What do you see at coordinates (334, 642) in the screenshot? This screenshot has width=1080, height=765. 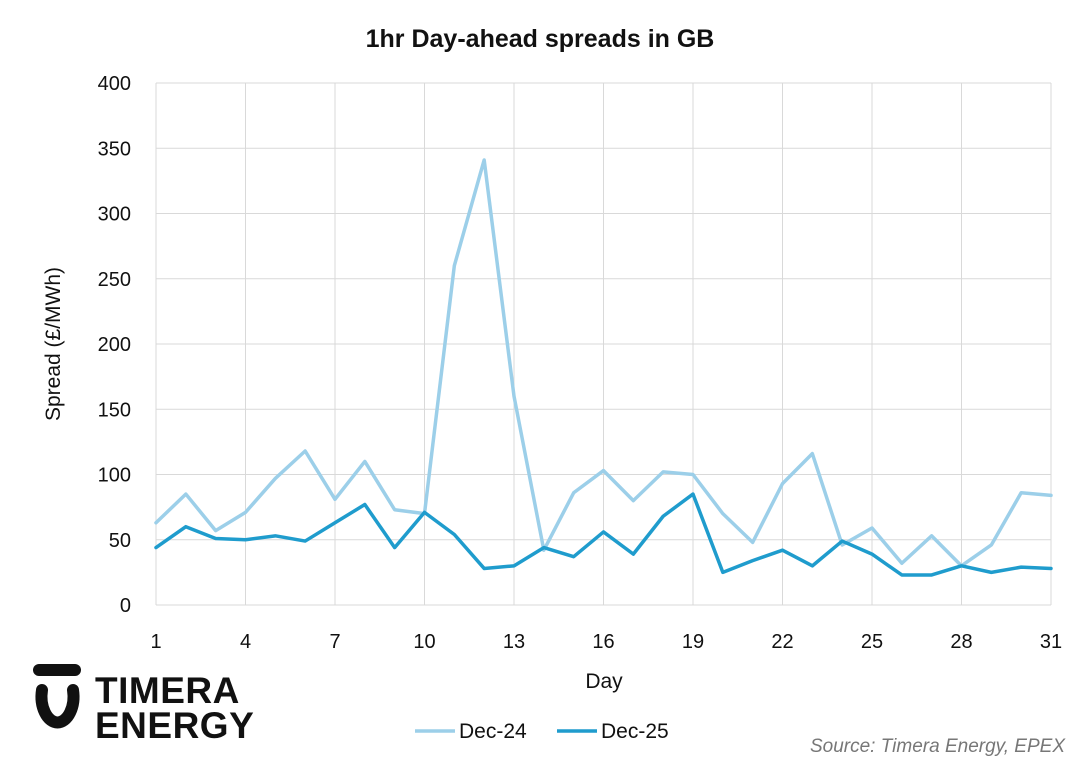 I see `x-tick-label: 7` at bounding box center [334, 642].